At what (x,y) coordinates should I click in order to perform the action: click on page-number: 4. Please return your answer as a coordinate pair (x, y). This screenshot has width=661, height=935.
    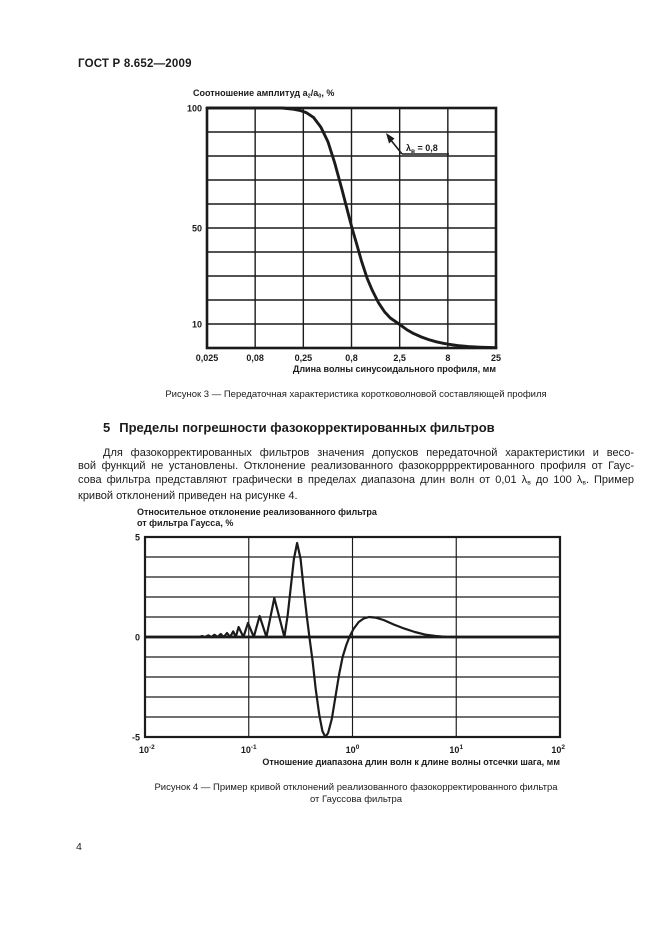
    Looking at the image, I should click on (79, 847).